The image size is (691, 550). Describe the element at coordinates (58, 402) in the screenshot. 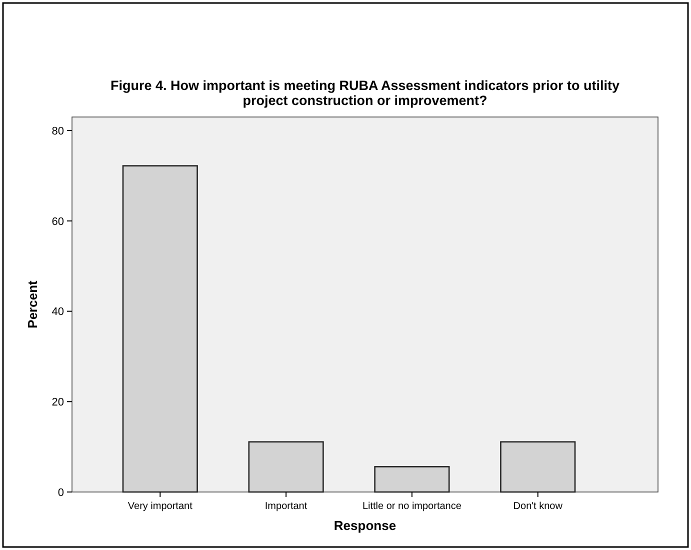

I see `y-tick-label: 20` at that location.